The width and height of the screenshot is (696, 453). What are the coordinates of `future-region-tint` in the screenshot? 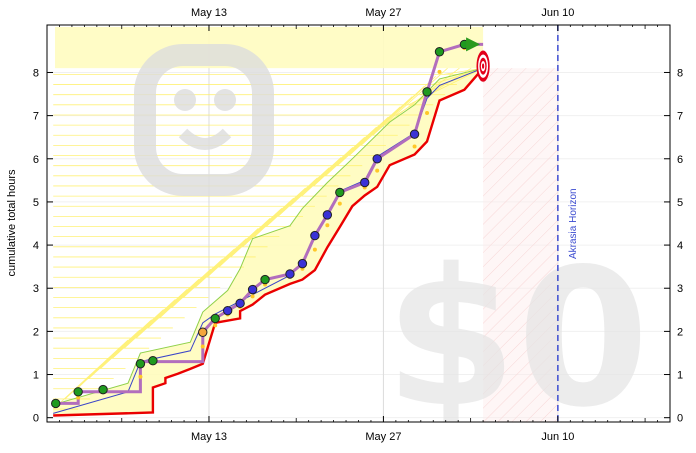 It's located at (520, 245).